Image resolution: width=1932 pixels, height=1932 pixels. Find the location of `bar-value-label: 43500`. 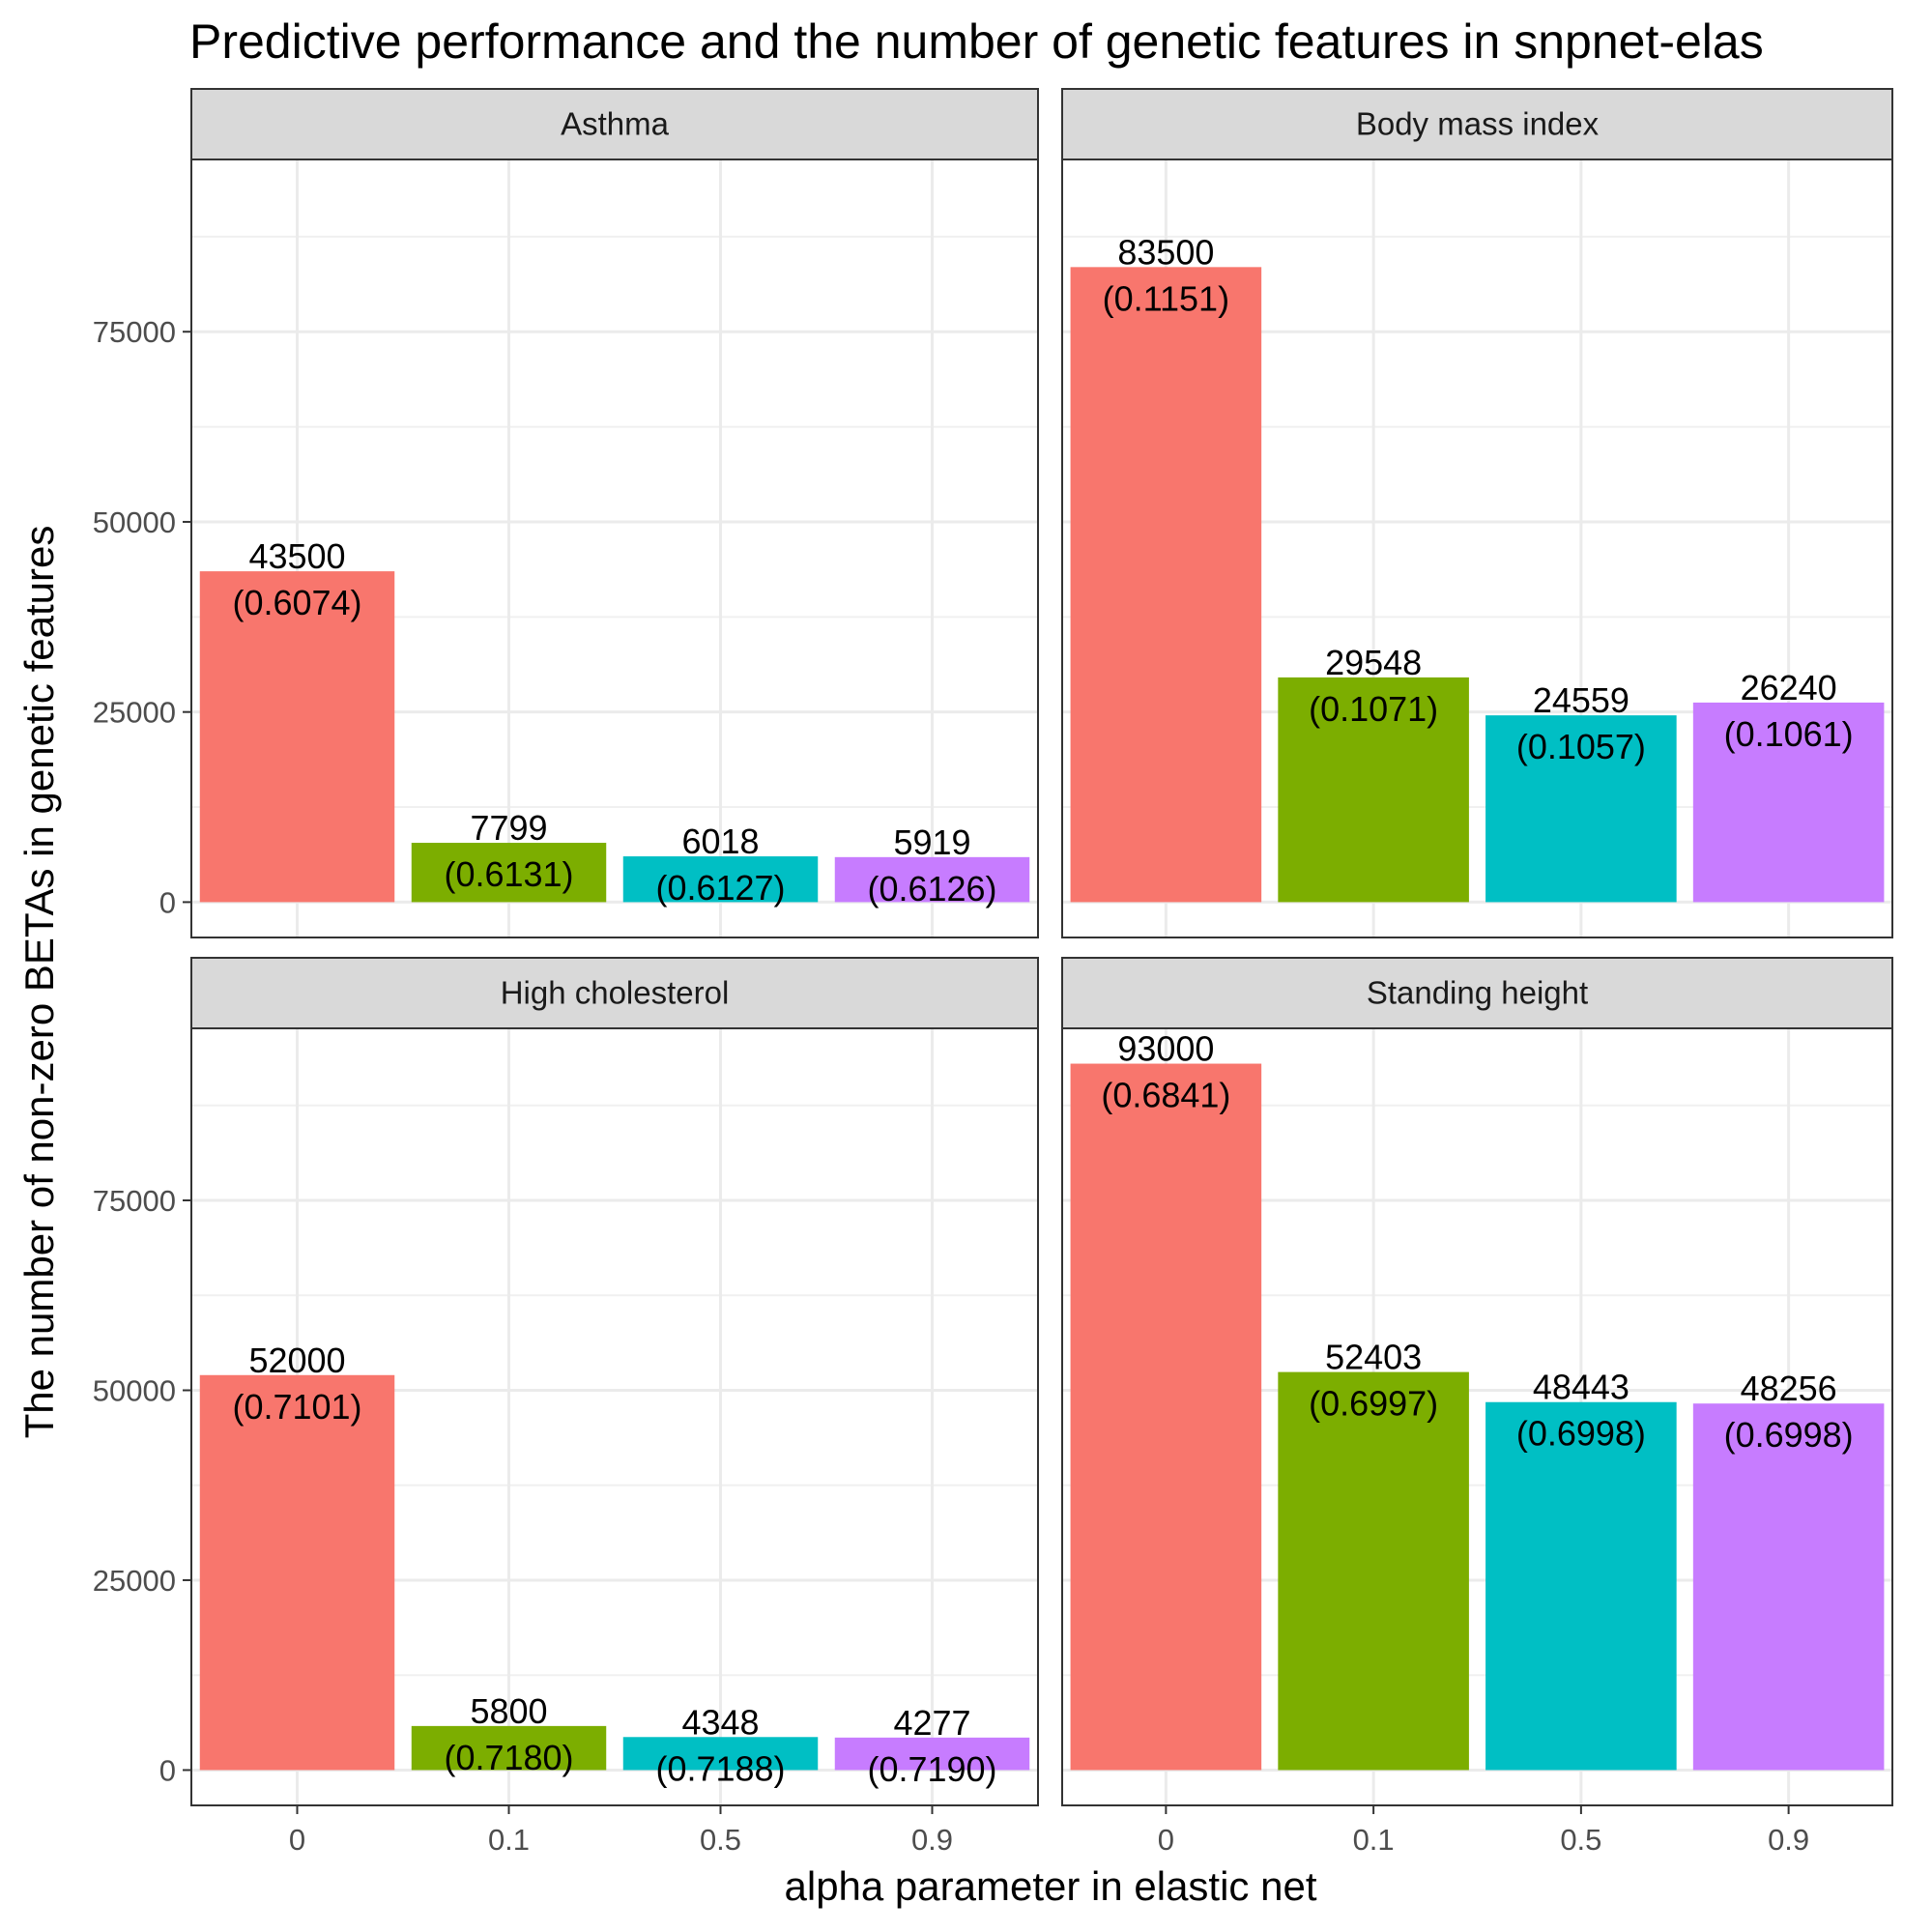

bar-value-label: 43500 is located at coordinates (296, 556).